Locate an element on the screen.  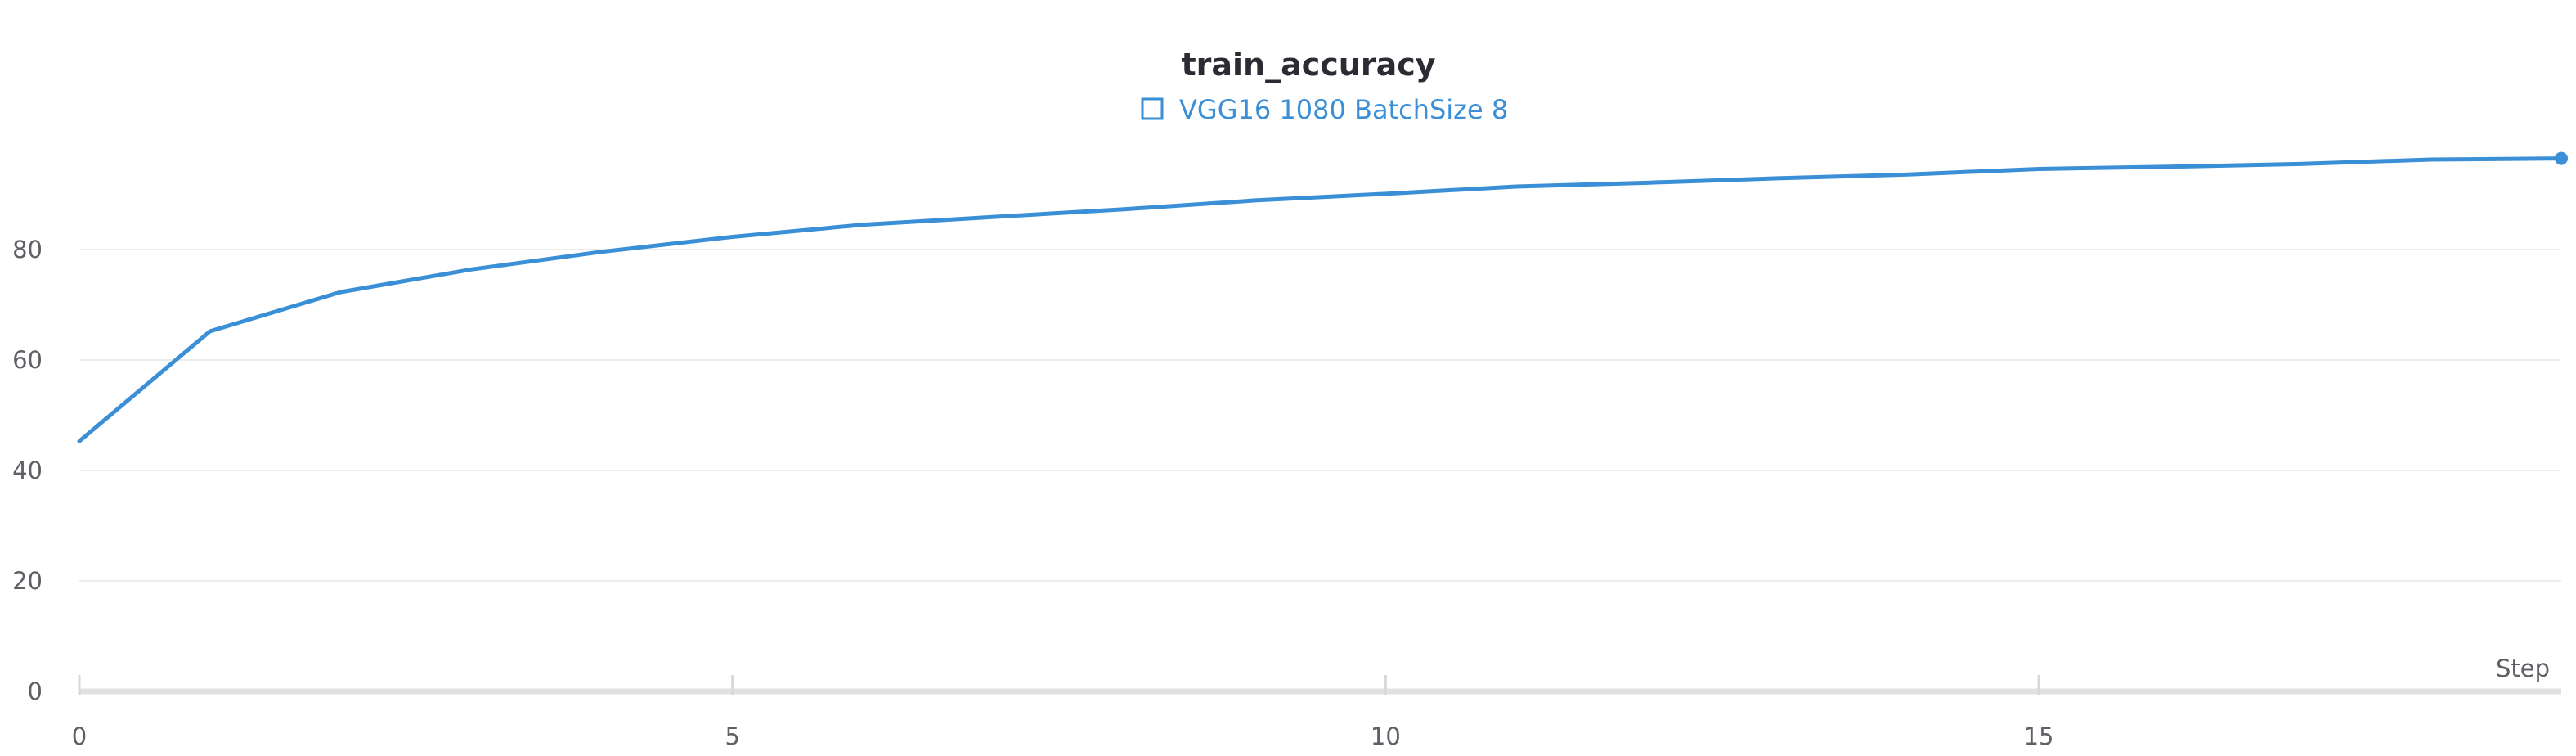
y-tick-label-40: 40 is located at coordinates (27, 471).